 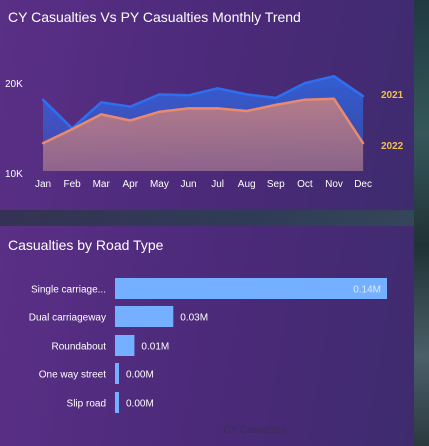 I want to click on data-point-2021-Sep, so click(x=275, y=98).